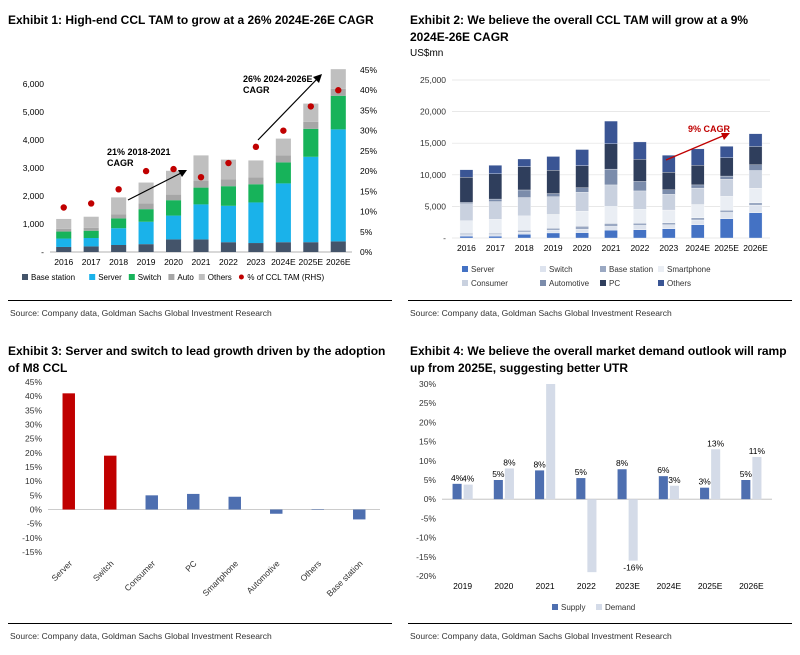  What do you see at coordinates (118, 262) in the screenshot?
I see `x-tick-label: 2018` at bounding box center [118, 262].